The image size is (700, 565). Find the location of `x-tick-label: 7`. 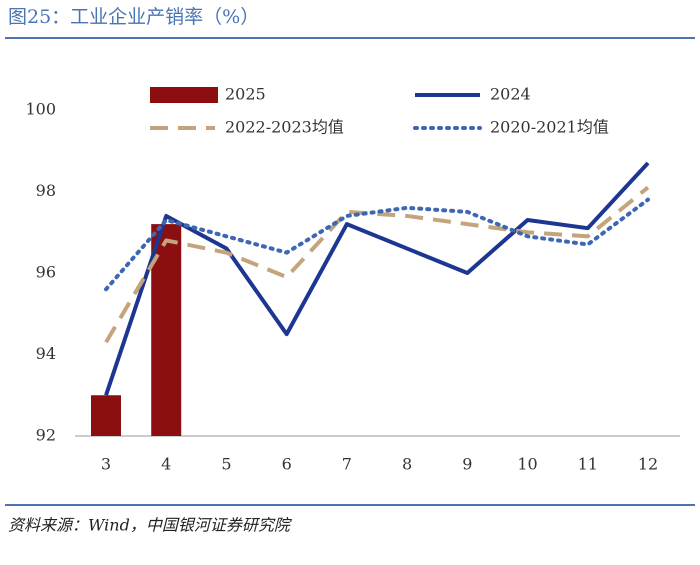

x-tick-label: 7 is located at coordinates (347, 464).